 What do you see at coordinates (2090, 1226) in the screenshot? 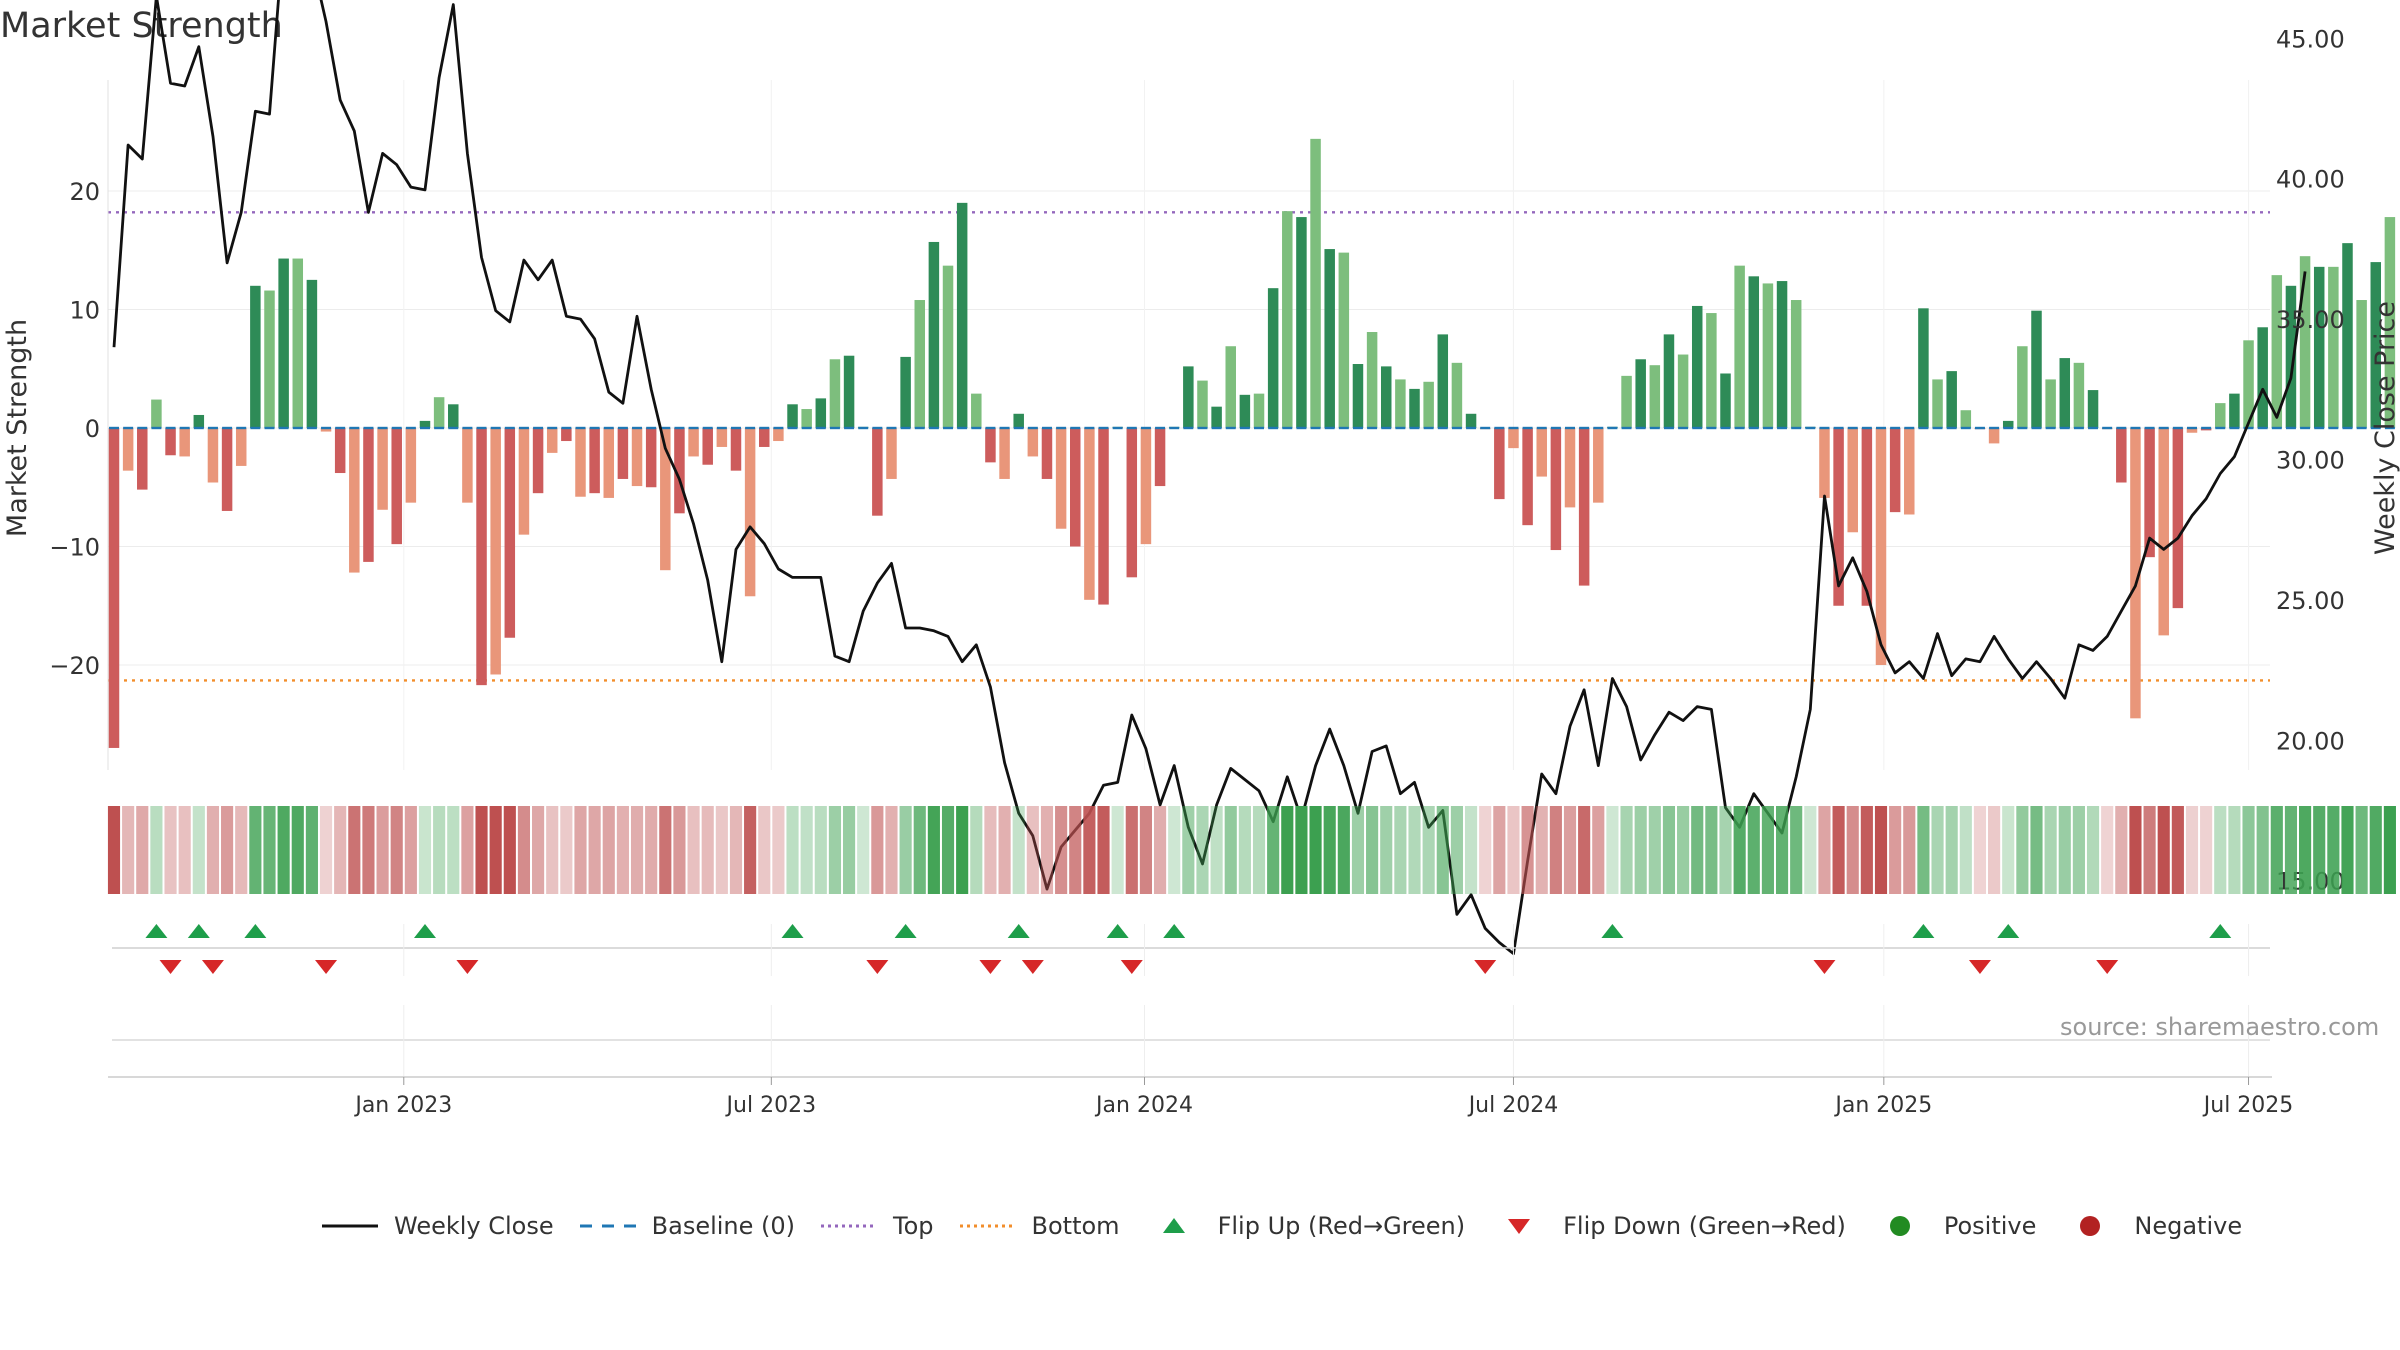
I see `legend-symbol-circle-red` at bounding box center [2090, 1226].